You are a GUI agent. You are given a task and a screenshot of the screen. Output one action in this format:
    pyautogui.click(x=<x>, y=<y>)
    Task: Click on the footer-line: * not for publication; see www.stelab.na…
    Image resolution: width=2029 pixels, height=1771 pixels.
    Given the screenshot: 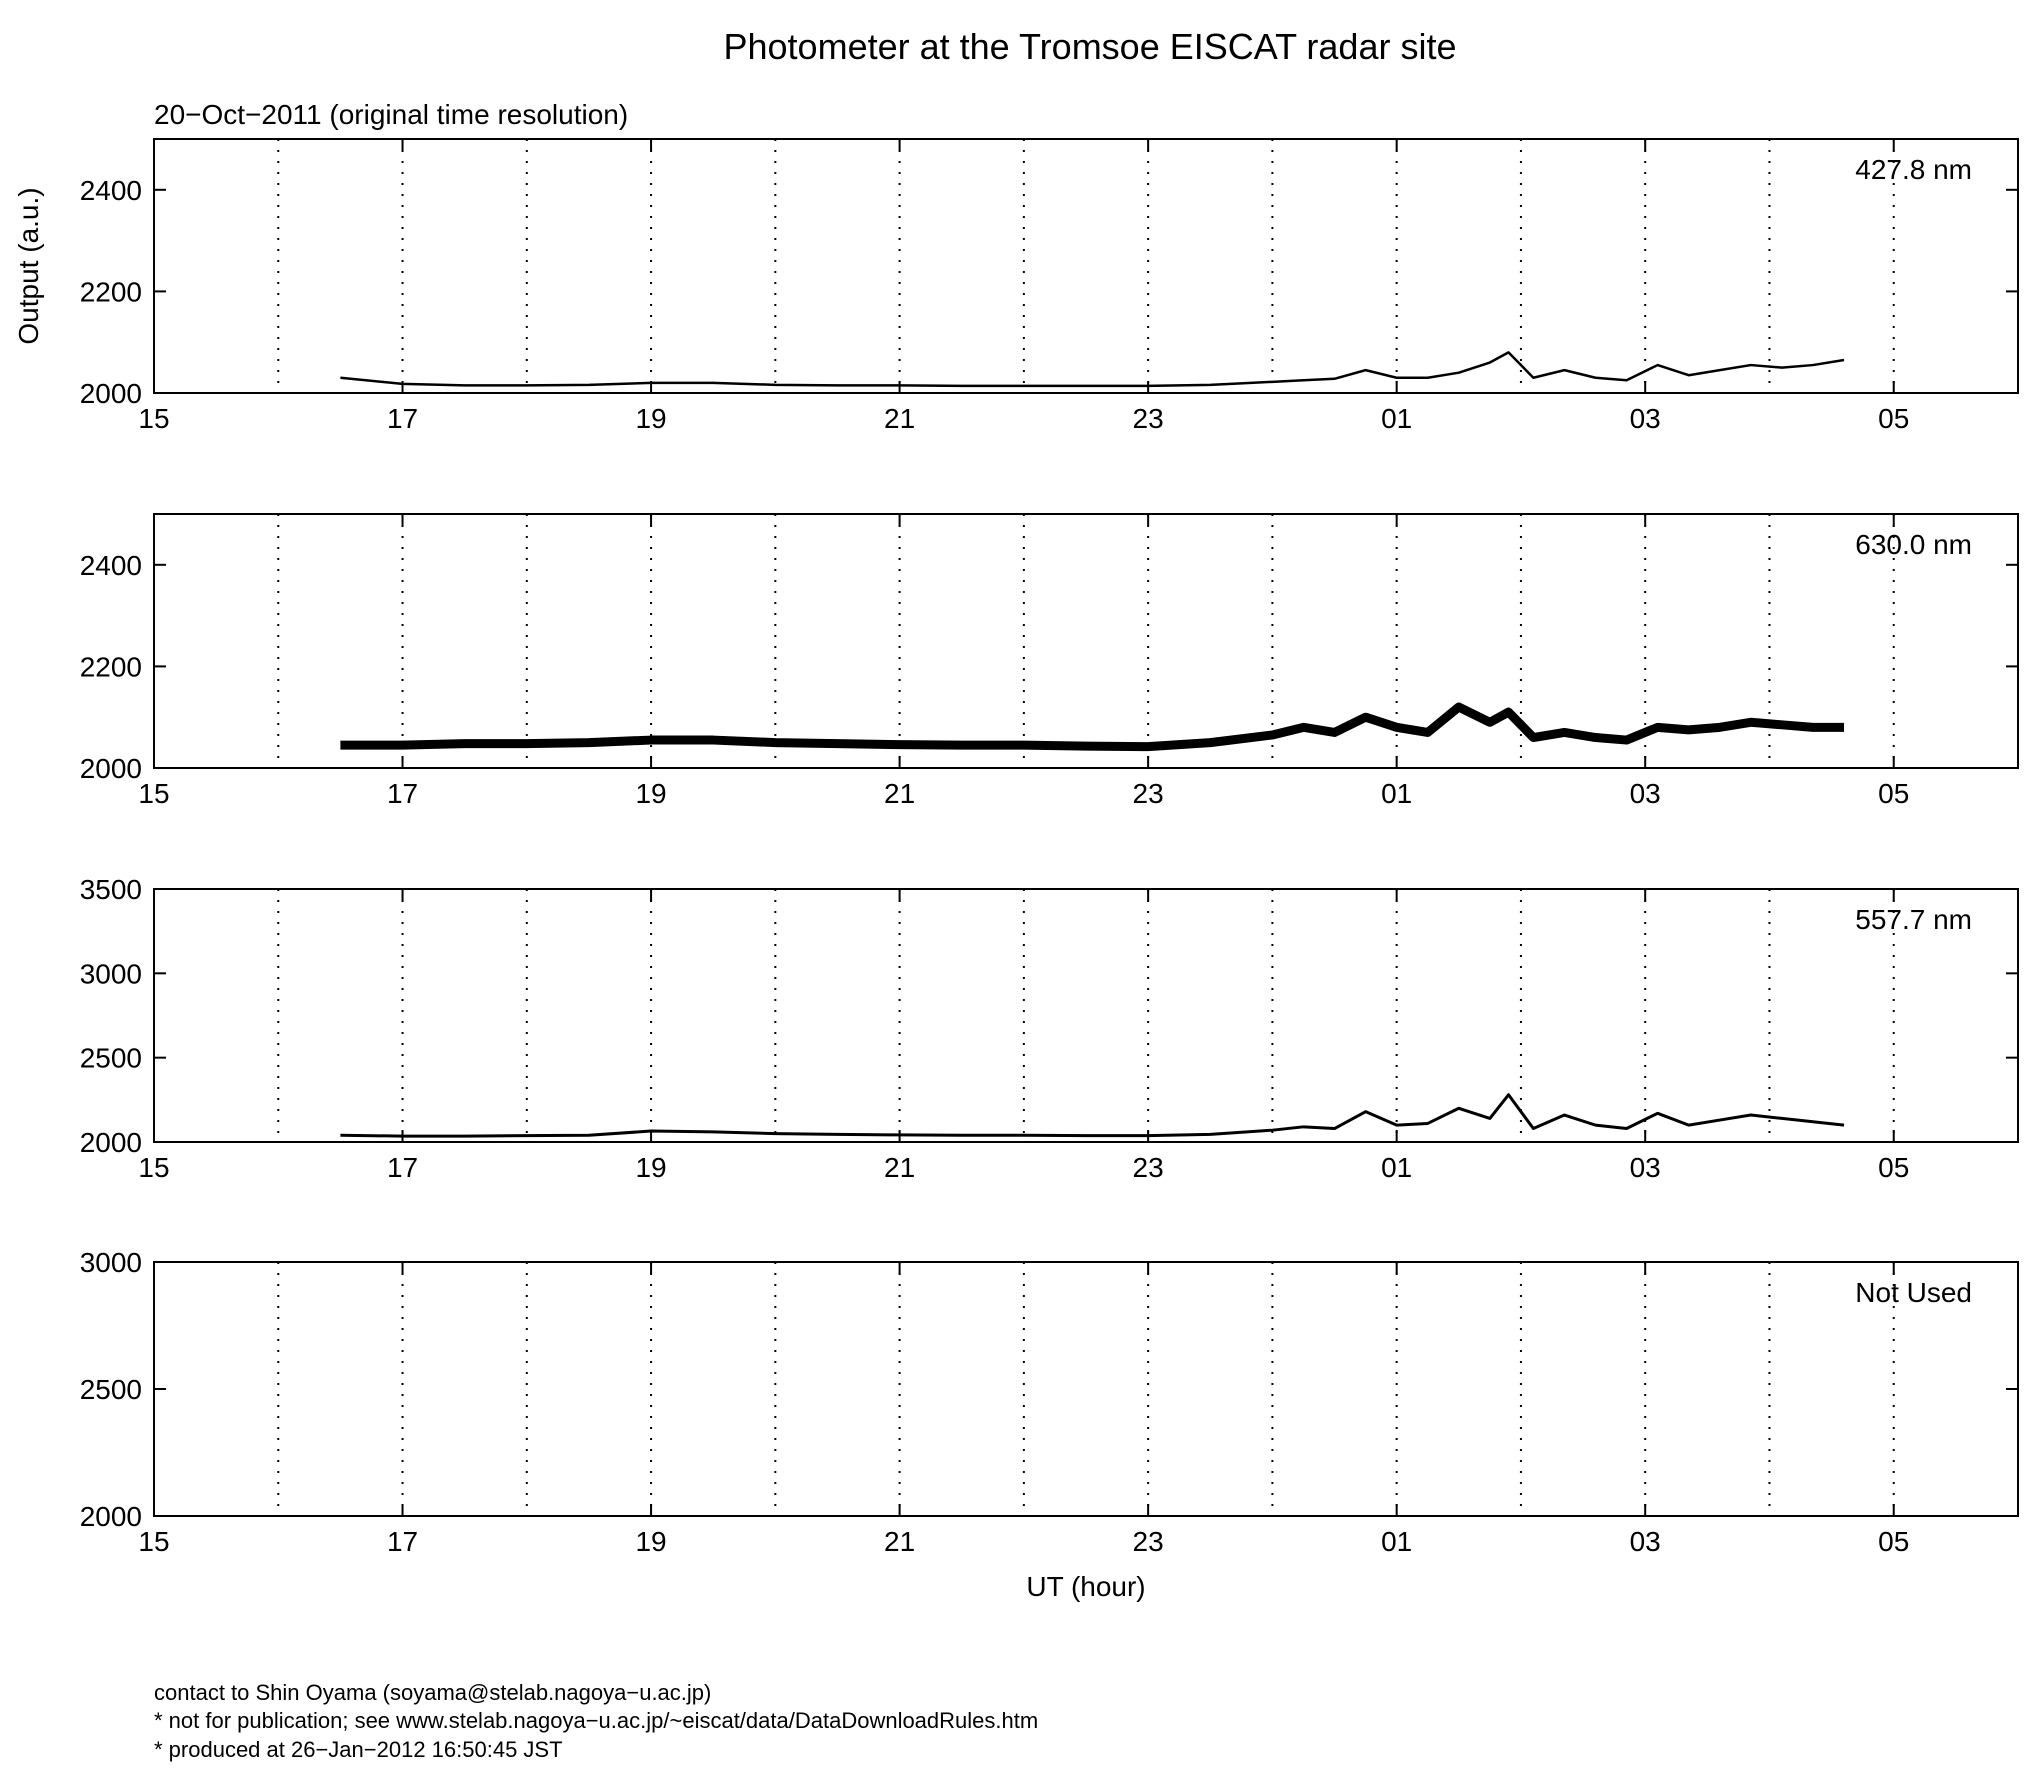 What is the action you would take?
    pyautogui.click(x=596, y=1720)
    